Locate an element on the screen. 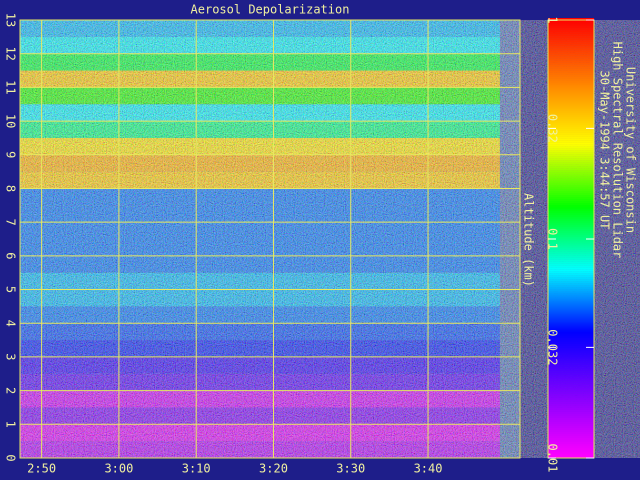 This screenshot has height=480, width=640. x-tick-label: 3:10 is located at coordinates (196, 469).